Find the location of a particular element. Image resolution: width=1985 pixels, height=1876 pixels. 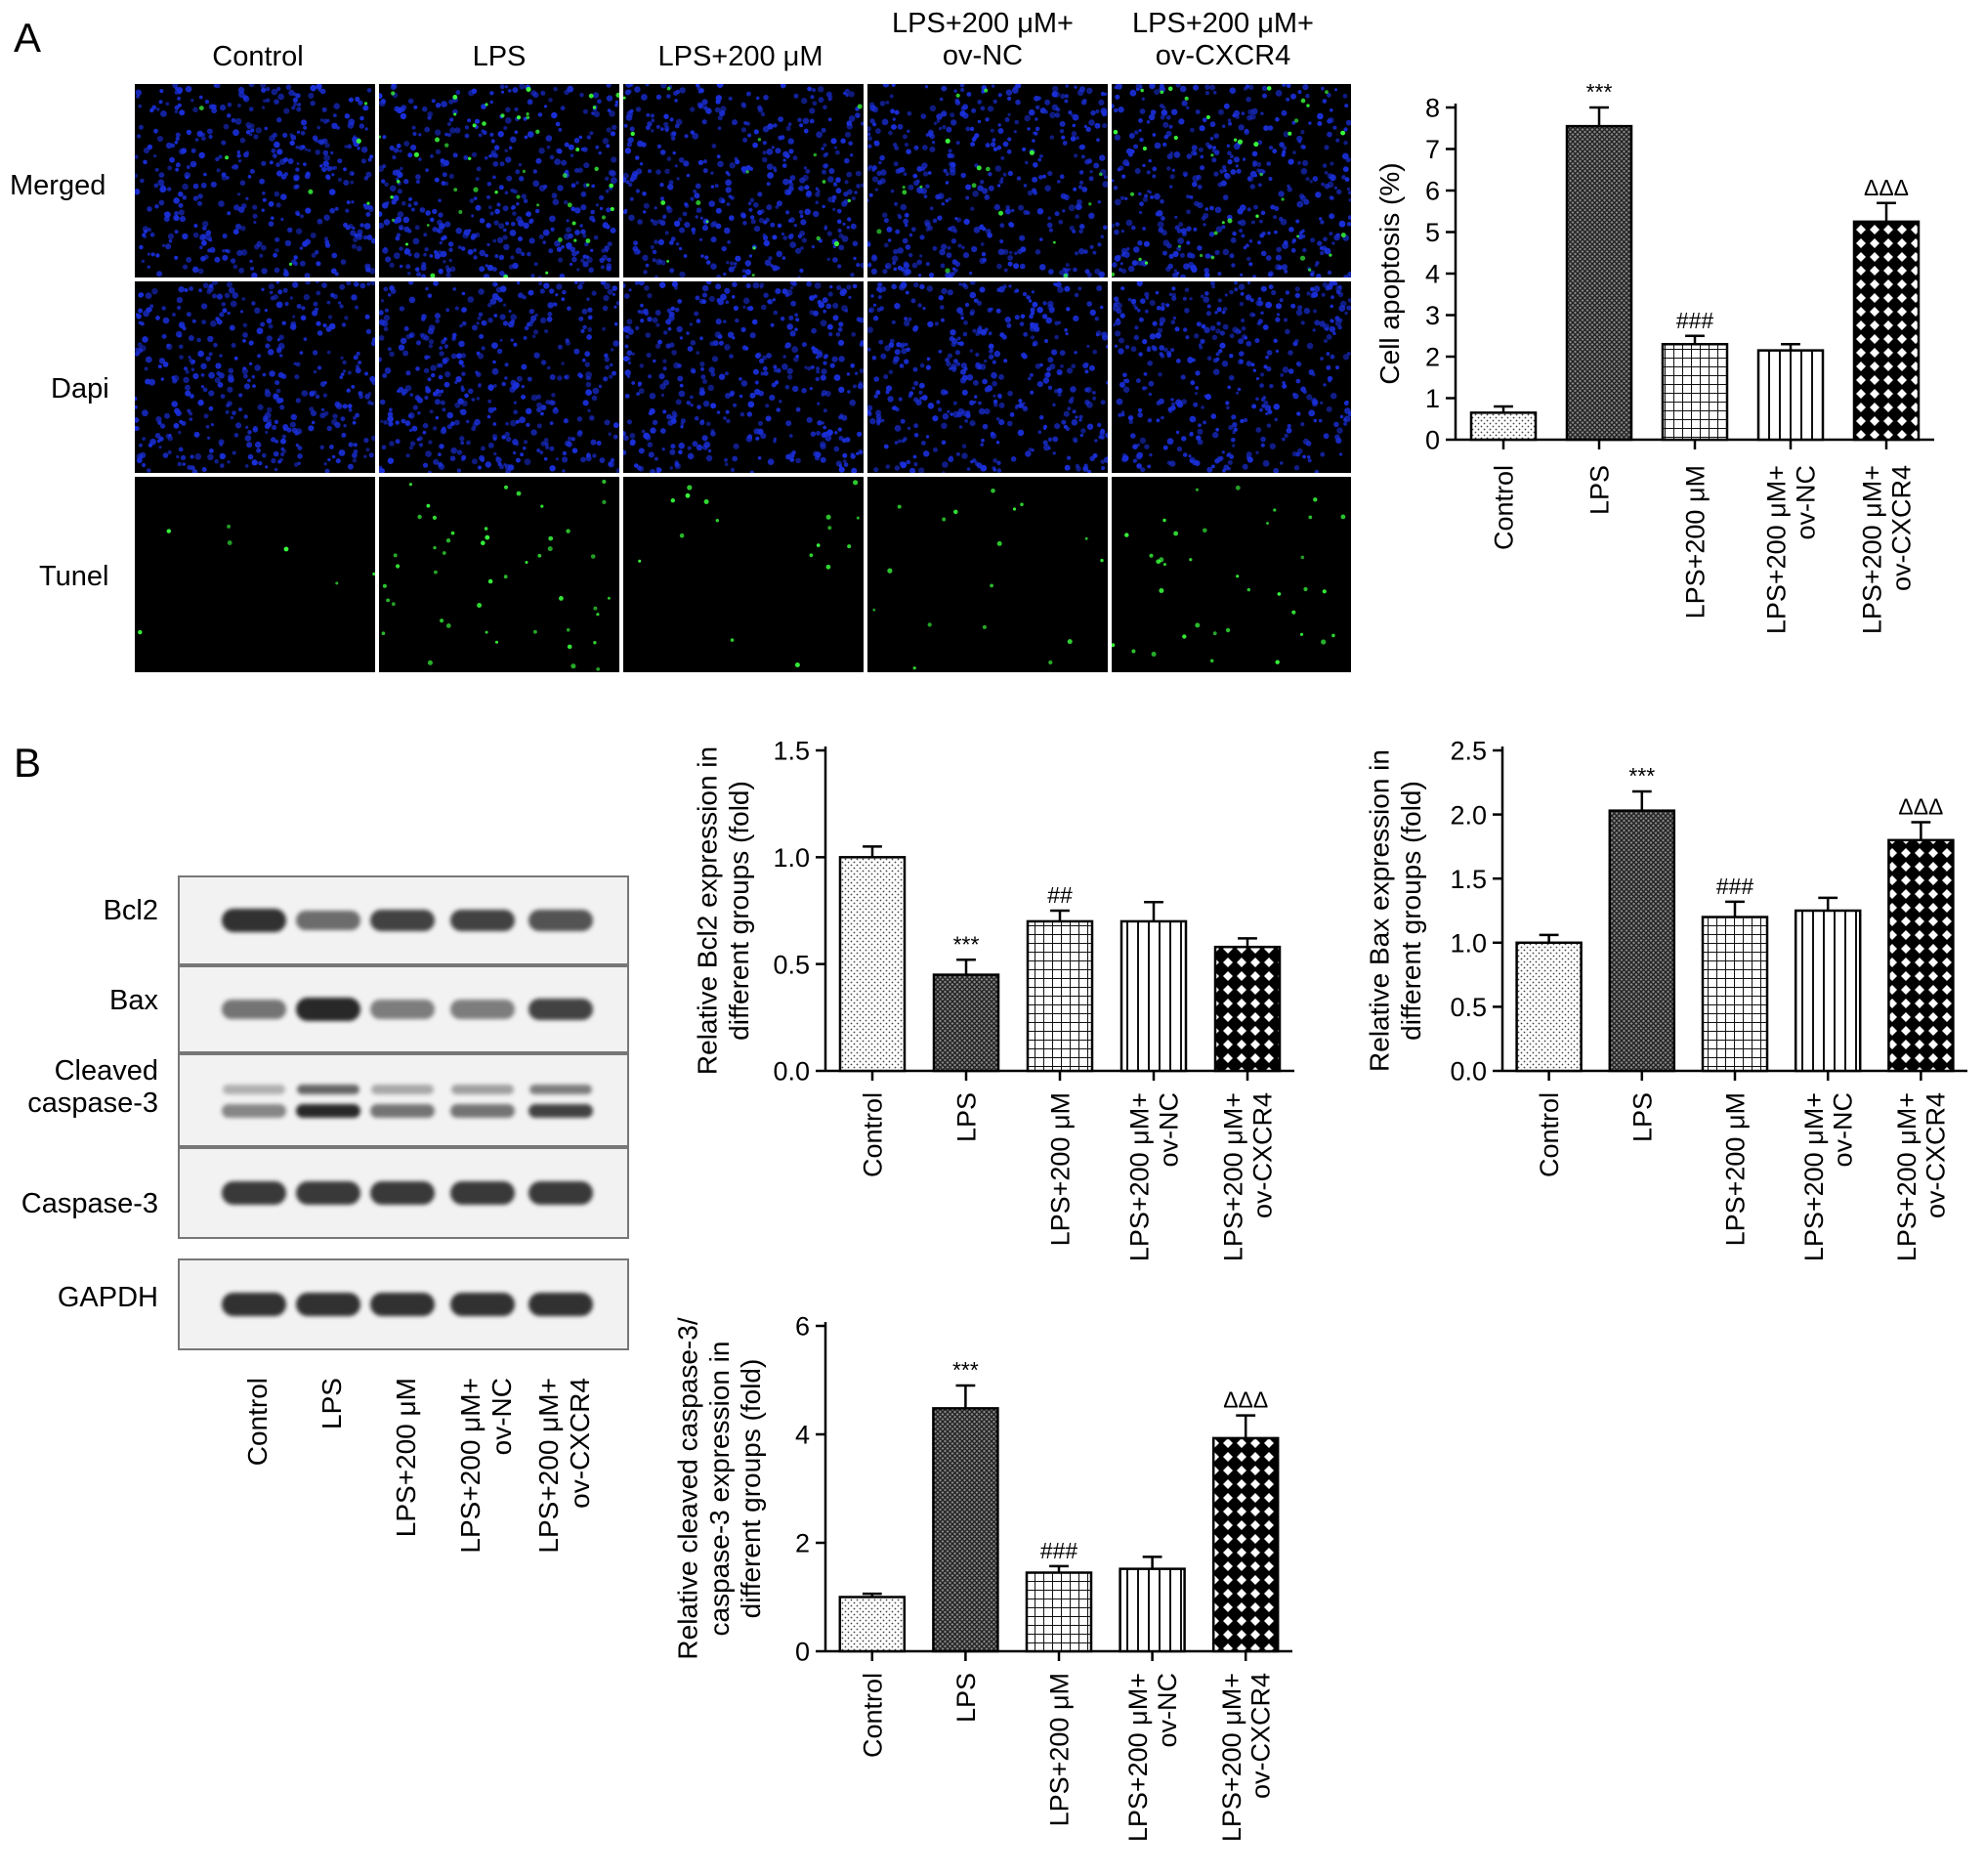

micro-row-label-tunel: Tunel is located at coordinates (74, 576).